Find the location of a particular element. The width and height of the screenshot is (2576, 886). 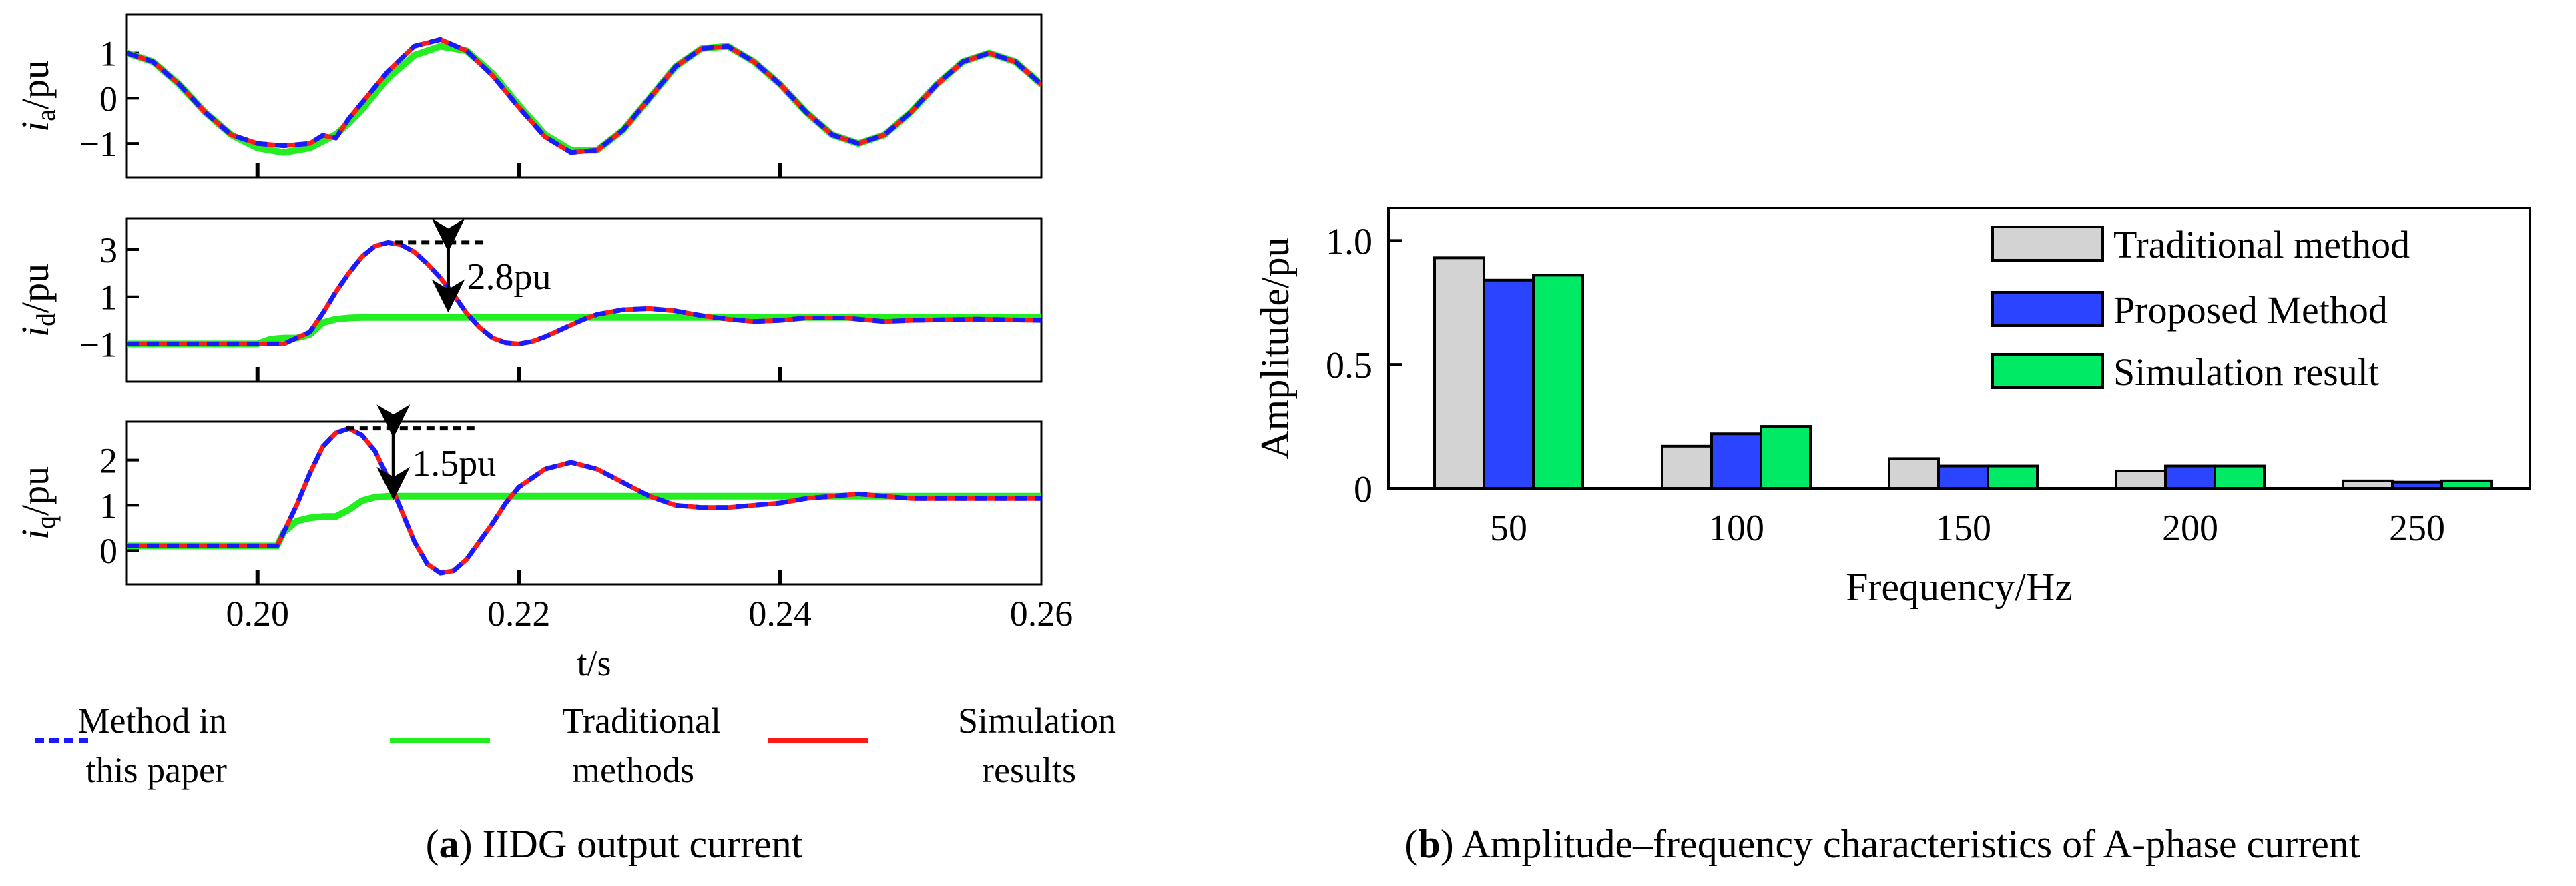

panel-caption-a: (a) IIDG output current is located at coordinates (614, 844).